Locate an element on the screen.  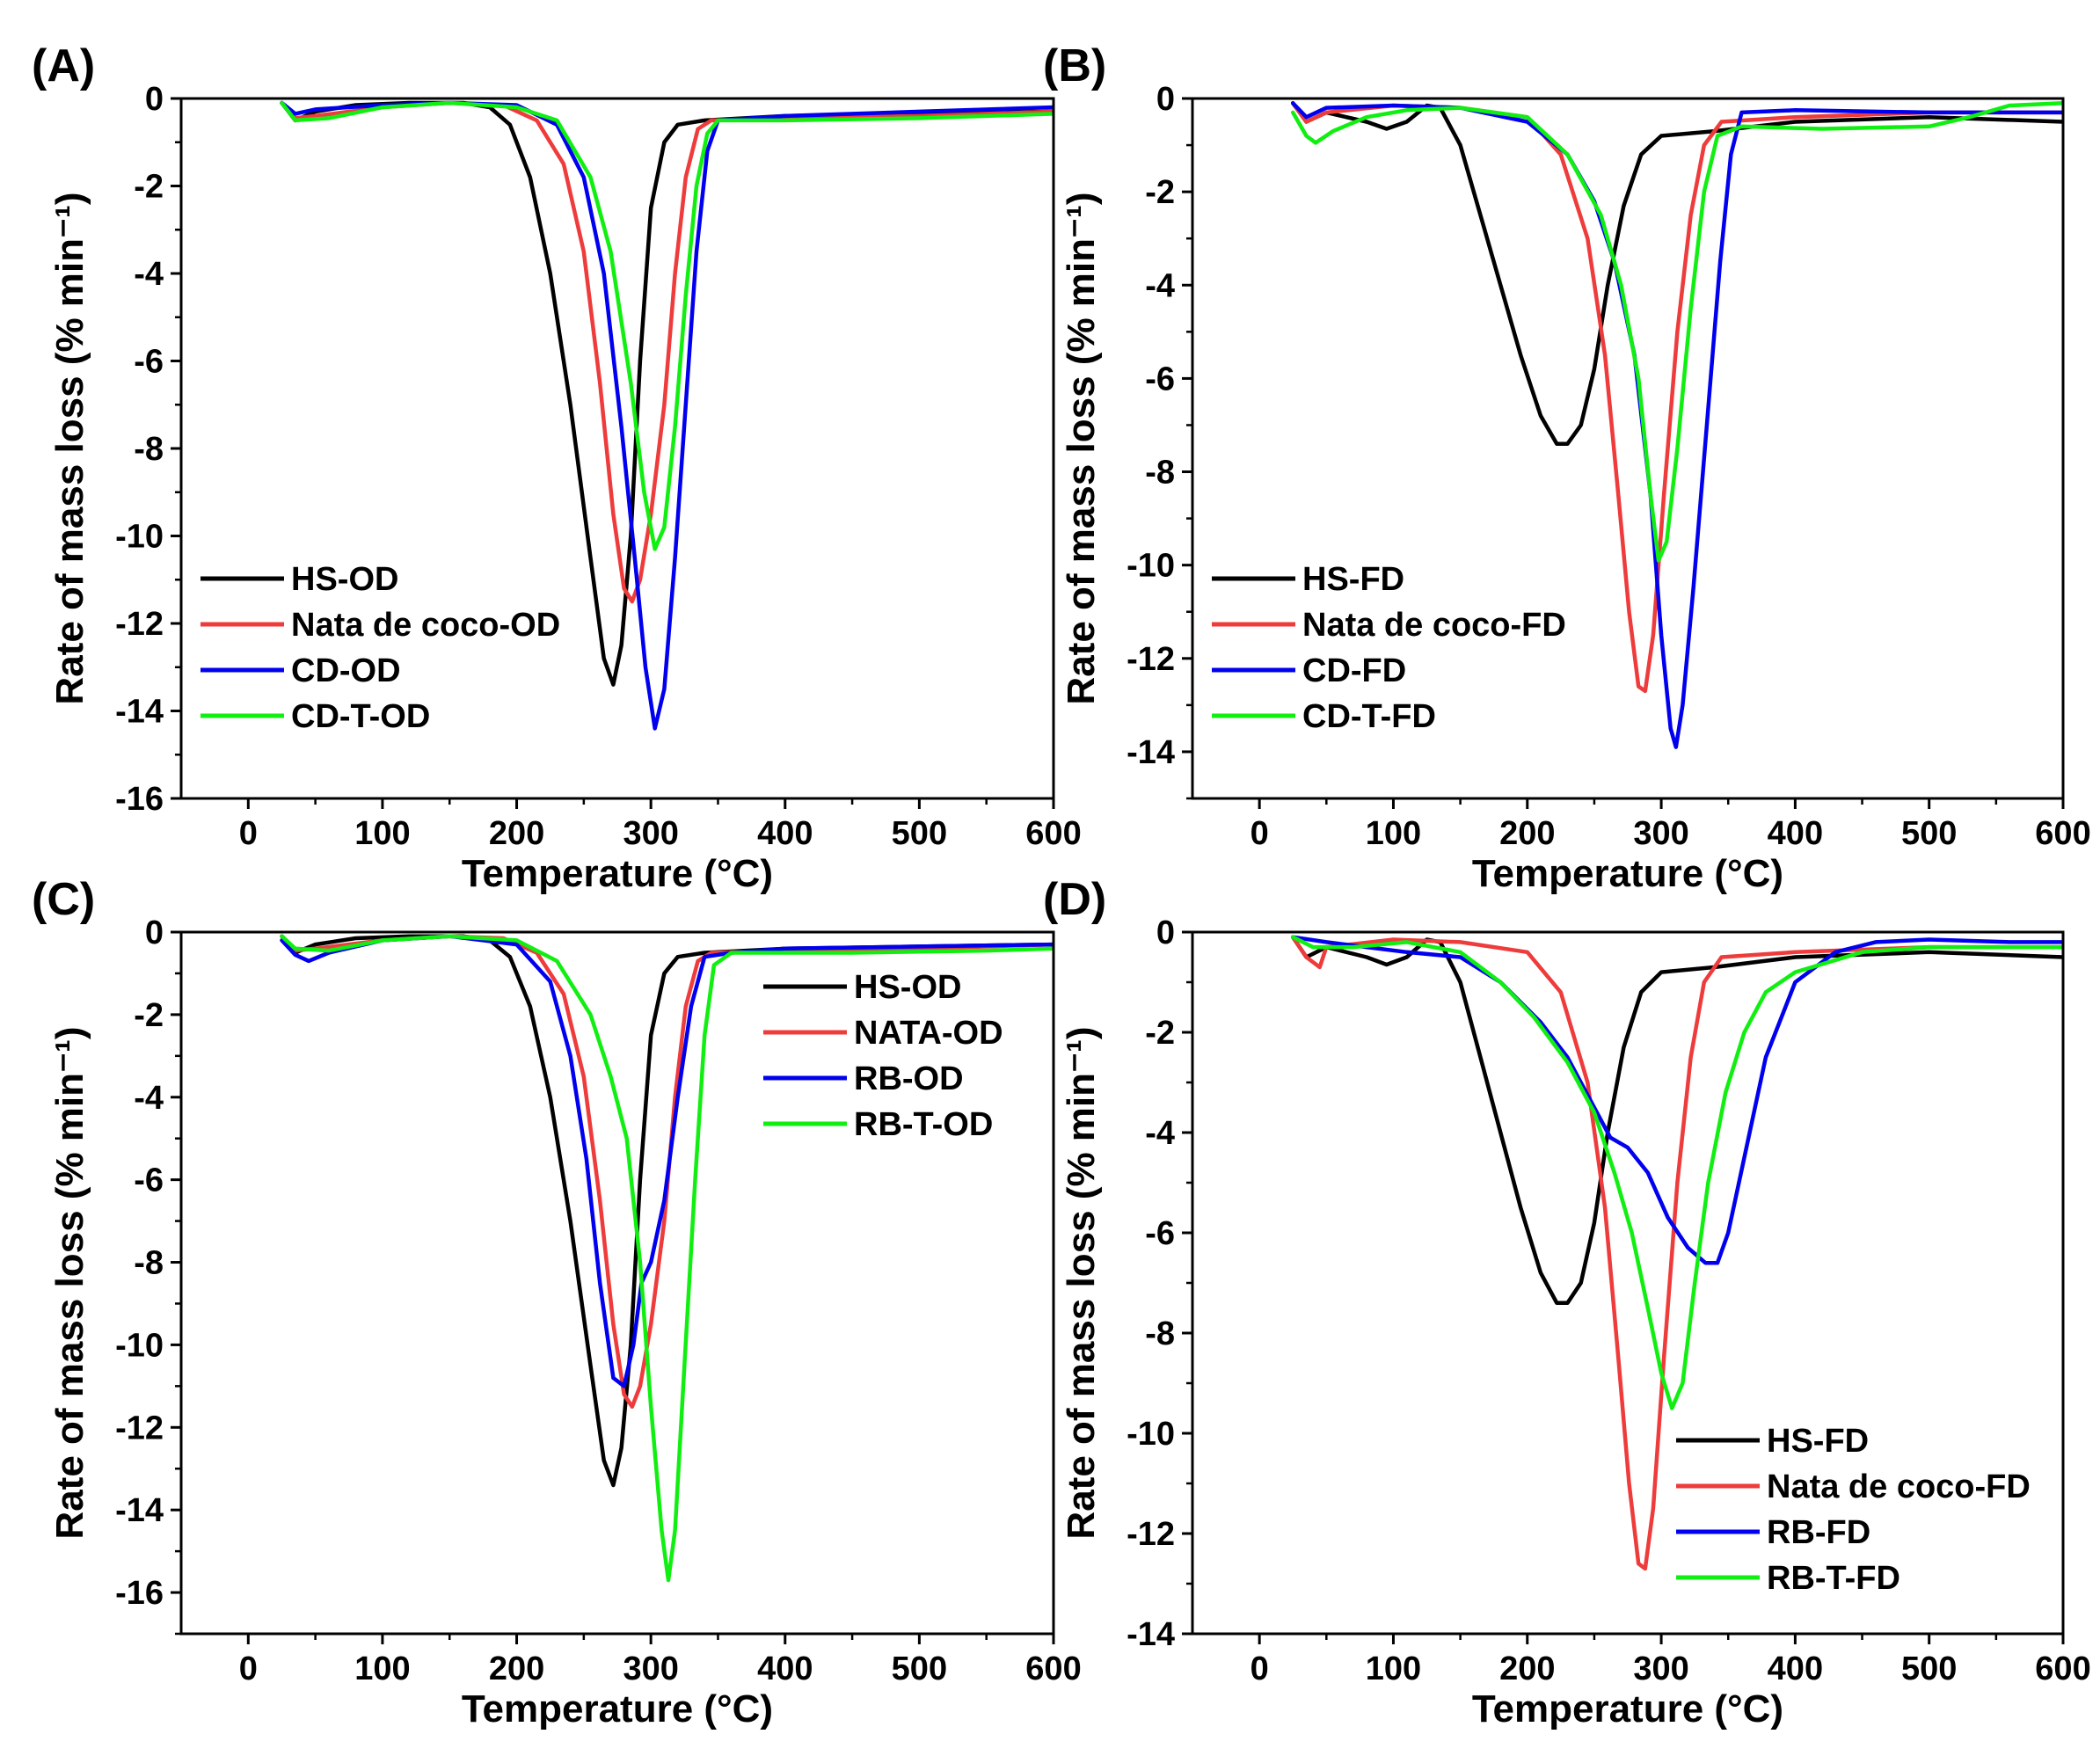
p2-y-tick-label-1: -2 is located at coordinates (149, 1016).